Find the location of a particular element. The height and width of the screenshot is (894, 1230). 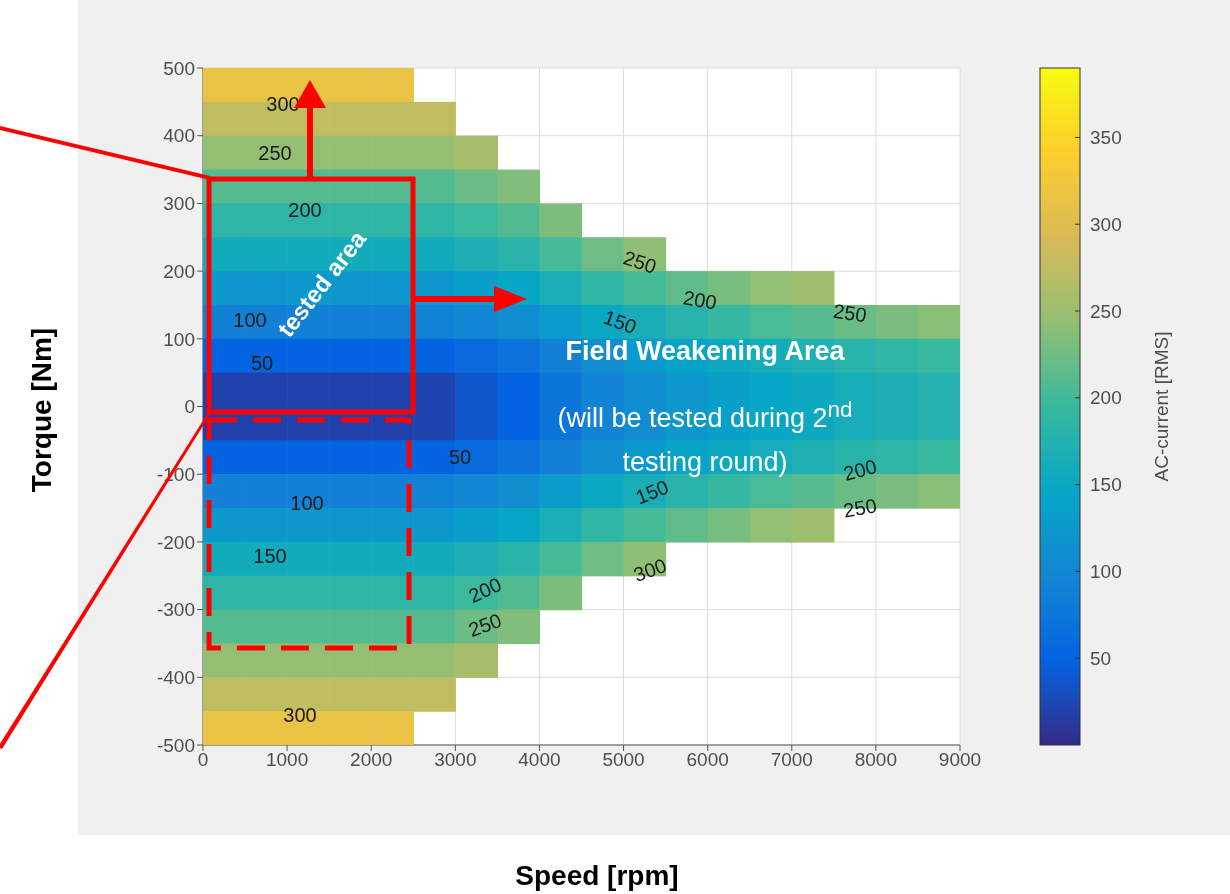

y-axis-title: Torque [Nm] is located at coordinates (42, 410).